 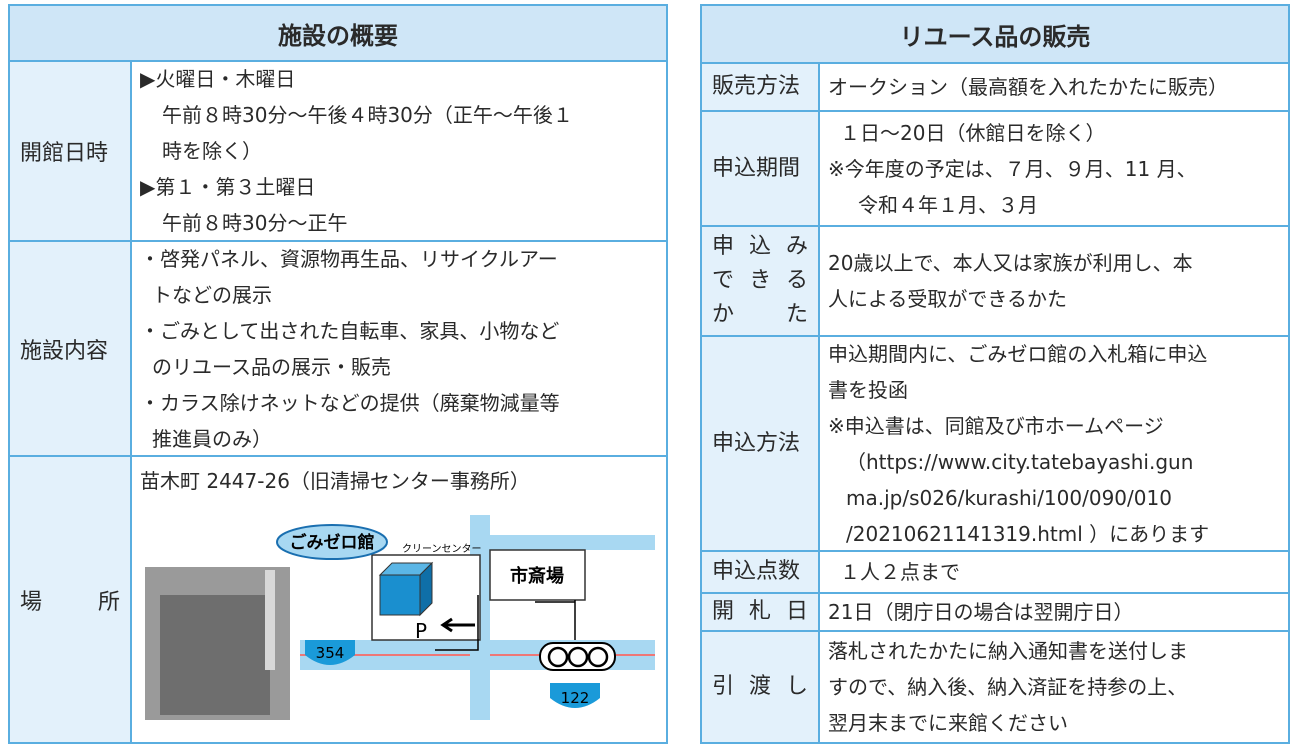 What do you see at coordinates (212, 151) in the screenshot?
I see `text-line: 時を除く）` at bounding box center [212, 151].